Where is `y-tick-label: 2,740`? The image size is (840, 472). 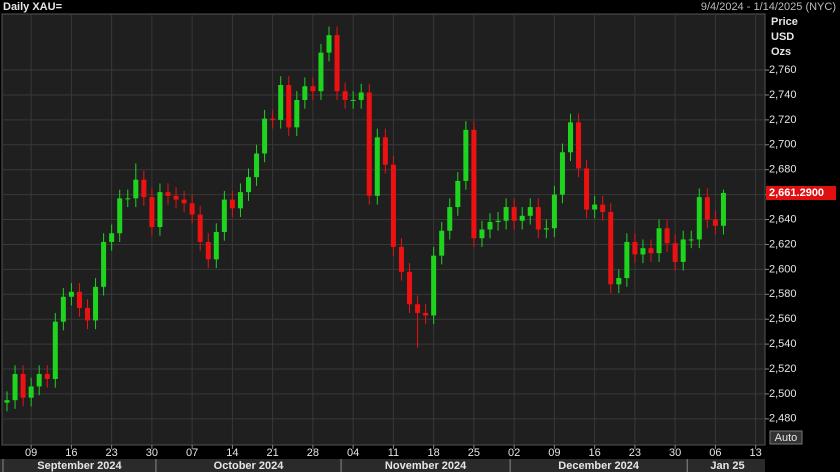
y-tick-label: 2,740 is located at coordinates (783, 95).